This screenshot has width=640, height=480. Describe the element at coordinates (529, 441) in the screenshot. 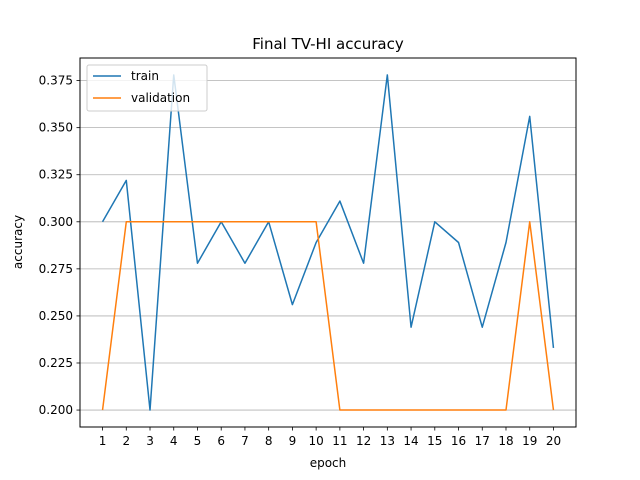

I see `x-tick-label: 19` at that location.